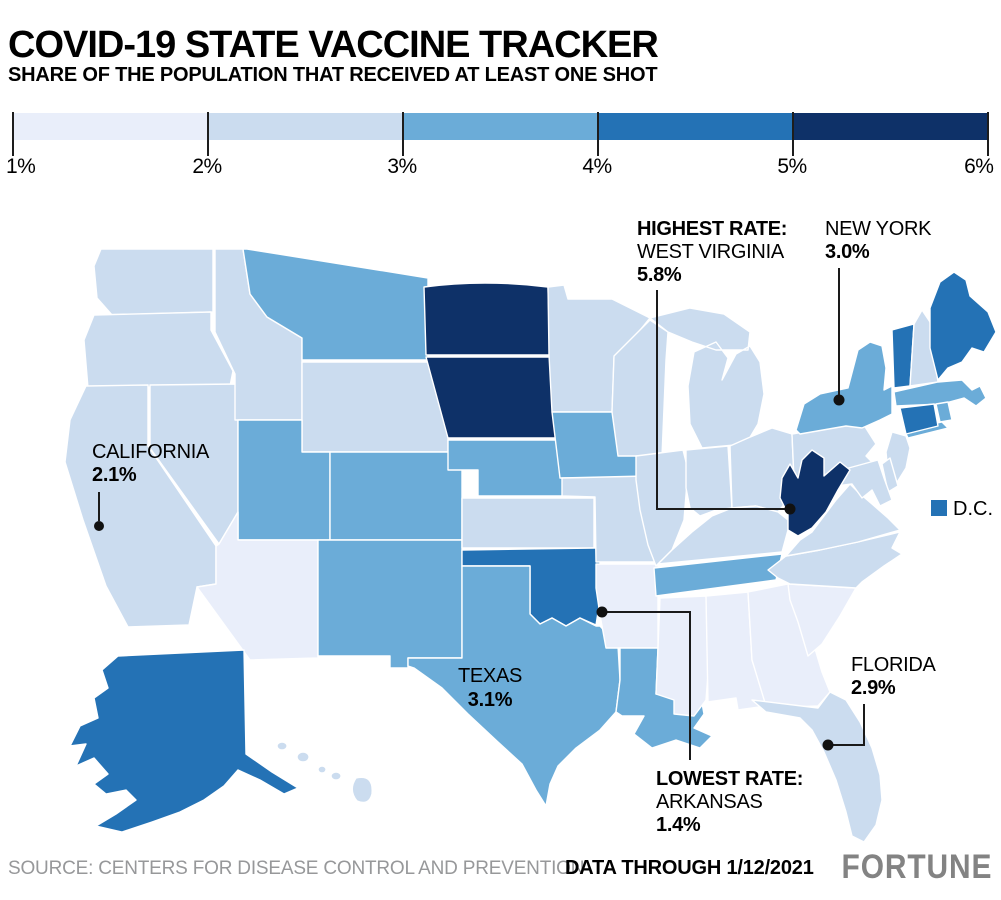 Image resolution: width=1001 pixels, height=900 pixels. What do you see at coordinates (718, 575) in the screenshot?
I see `state-tn` at bounding box center [718, 575].